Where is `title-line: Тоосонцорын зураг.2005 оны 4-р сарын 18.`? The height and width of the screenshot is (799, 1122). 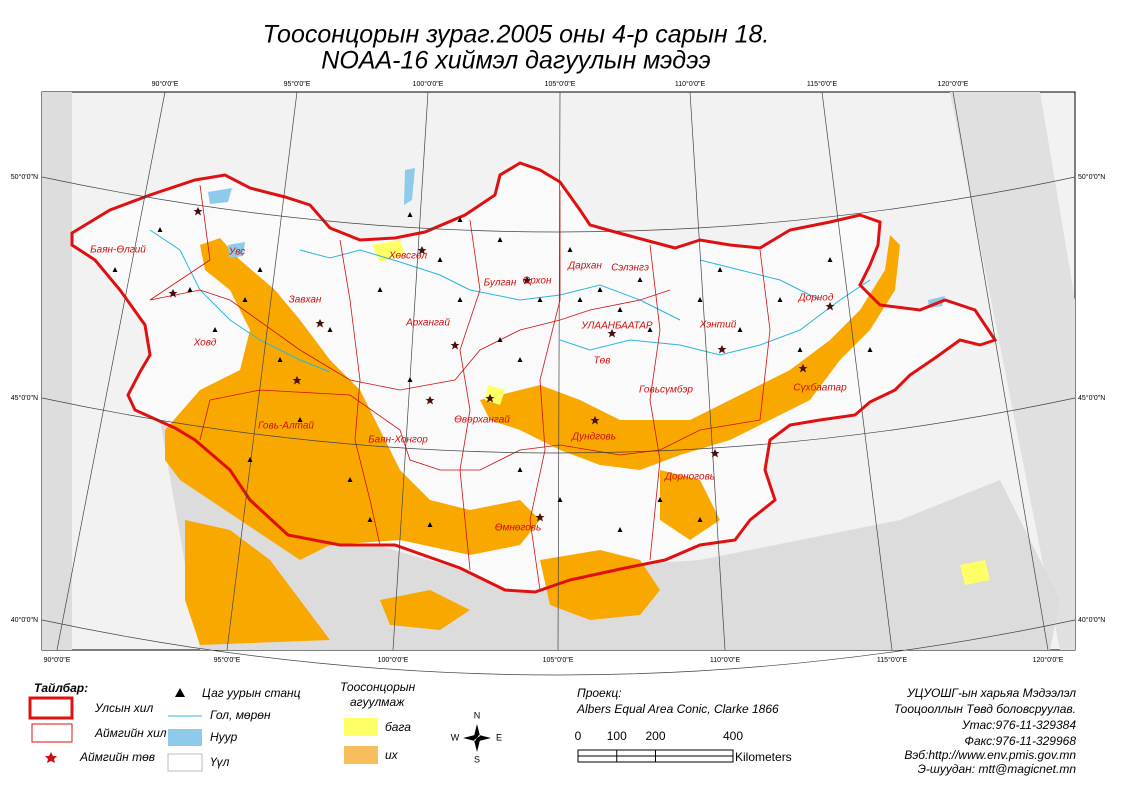
title-line: Тоосонцорын зураг.2005 оны 4-р сарын 18. is located at coordinates (516, 35).